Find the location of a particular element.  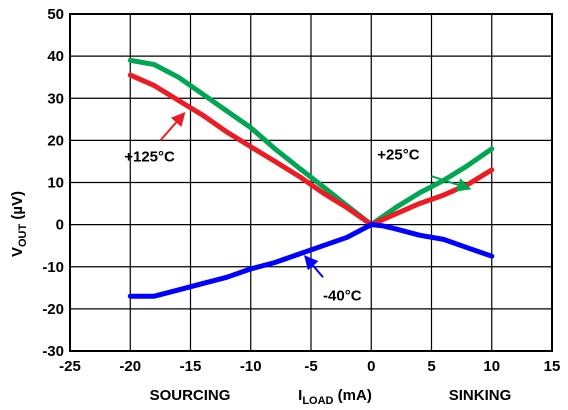

y-tick-label: -10 is located at coordinates (53, 267).